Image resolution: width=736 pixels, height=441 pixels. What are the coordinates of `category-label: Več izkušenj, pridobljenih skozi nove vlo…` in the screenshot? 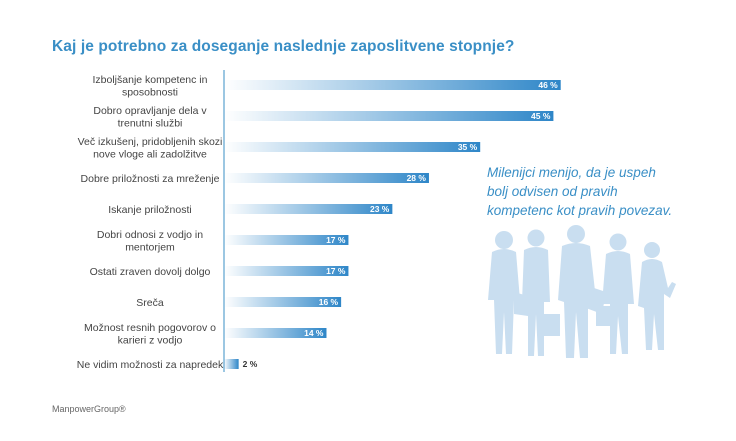 It's located at (150, 148).